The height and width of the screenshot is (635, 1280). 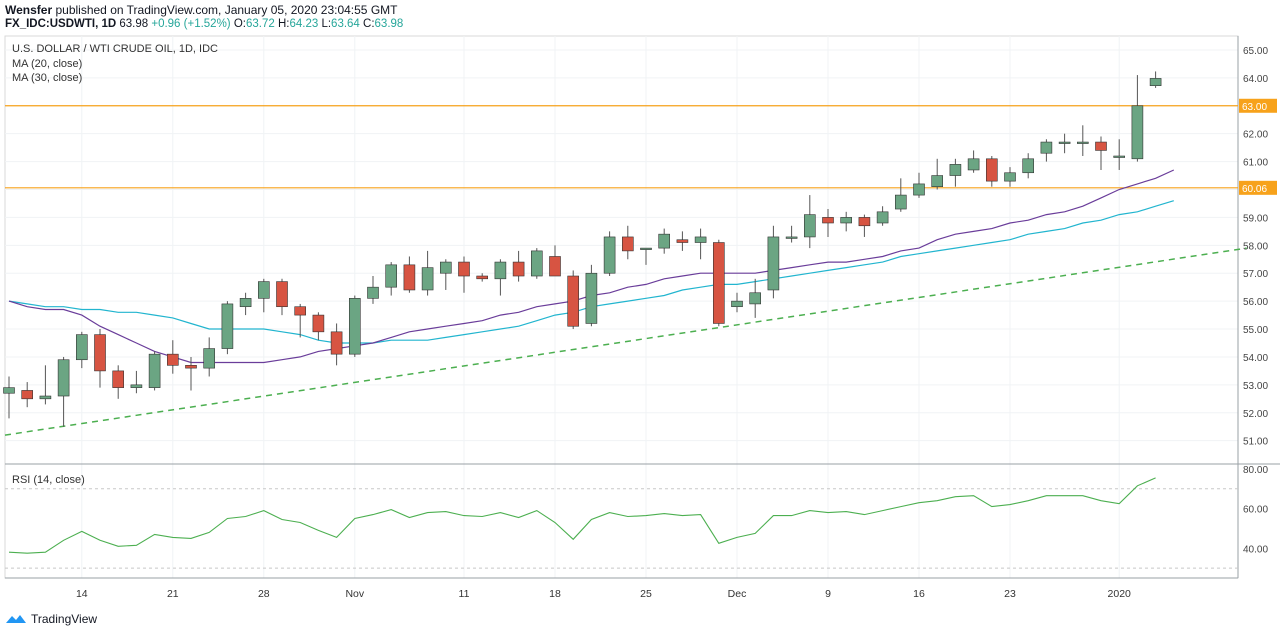 I want to click on time-axis-tick-label: Nov, so click(x=354, y=594).